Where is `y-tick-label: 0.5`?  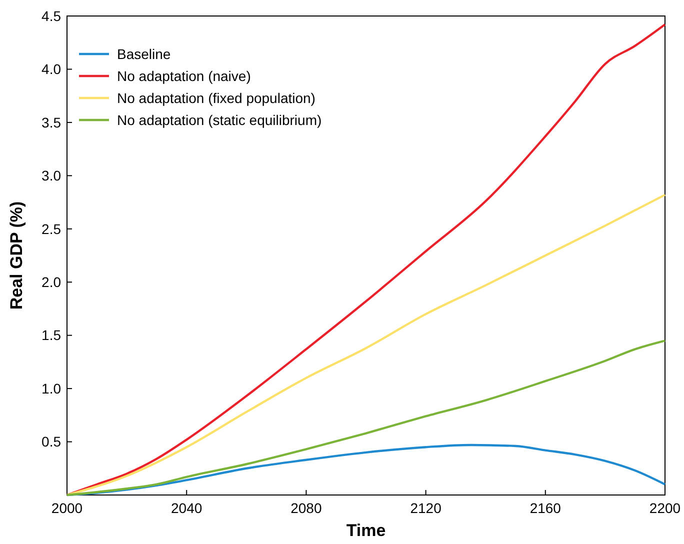 y-tick-label: 0.5 is located at coordinates (52, 442).